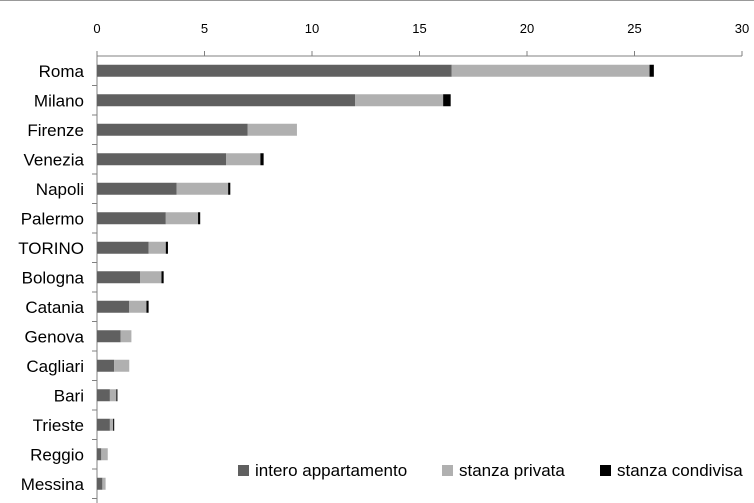 The height and width of the screenshot is (503, 754). I want to click on category-label: Messina, so click(53, 484).